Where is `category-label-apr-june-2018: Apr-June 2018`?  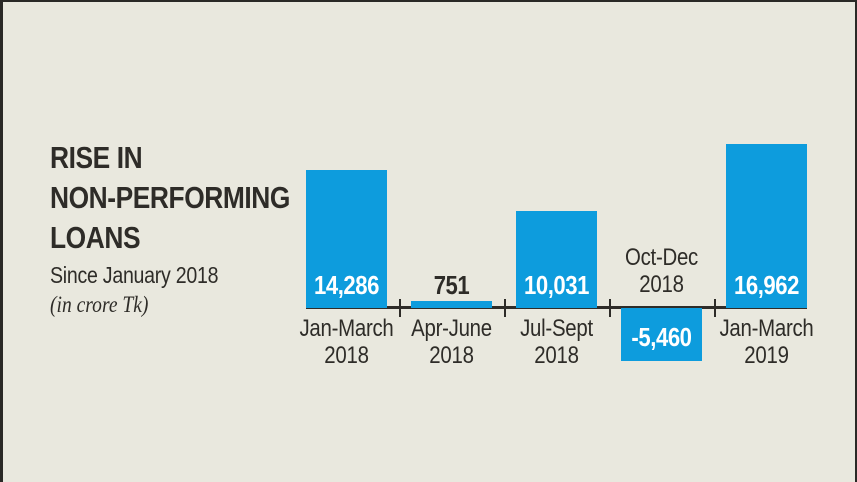 category-label-apr-june-2018: Apr-June 2018 is located at coordinates (451, 342).